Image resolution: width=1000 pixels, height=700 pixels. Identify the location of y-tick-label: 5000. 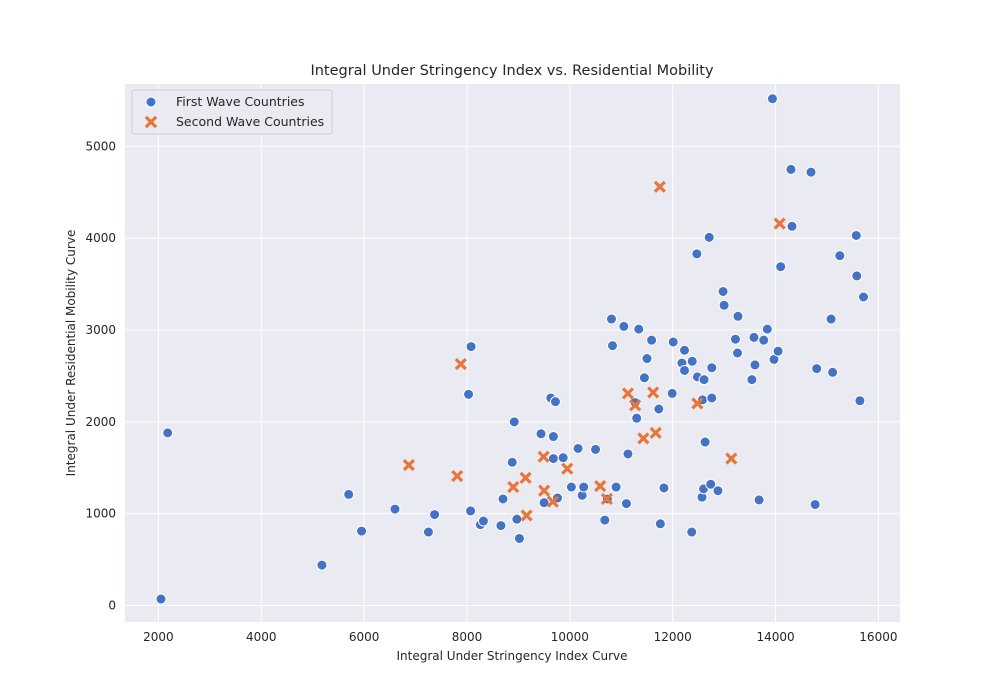
(100, 146).